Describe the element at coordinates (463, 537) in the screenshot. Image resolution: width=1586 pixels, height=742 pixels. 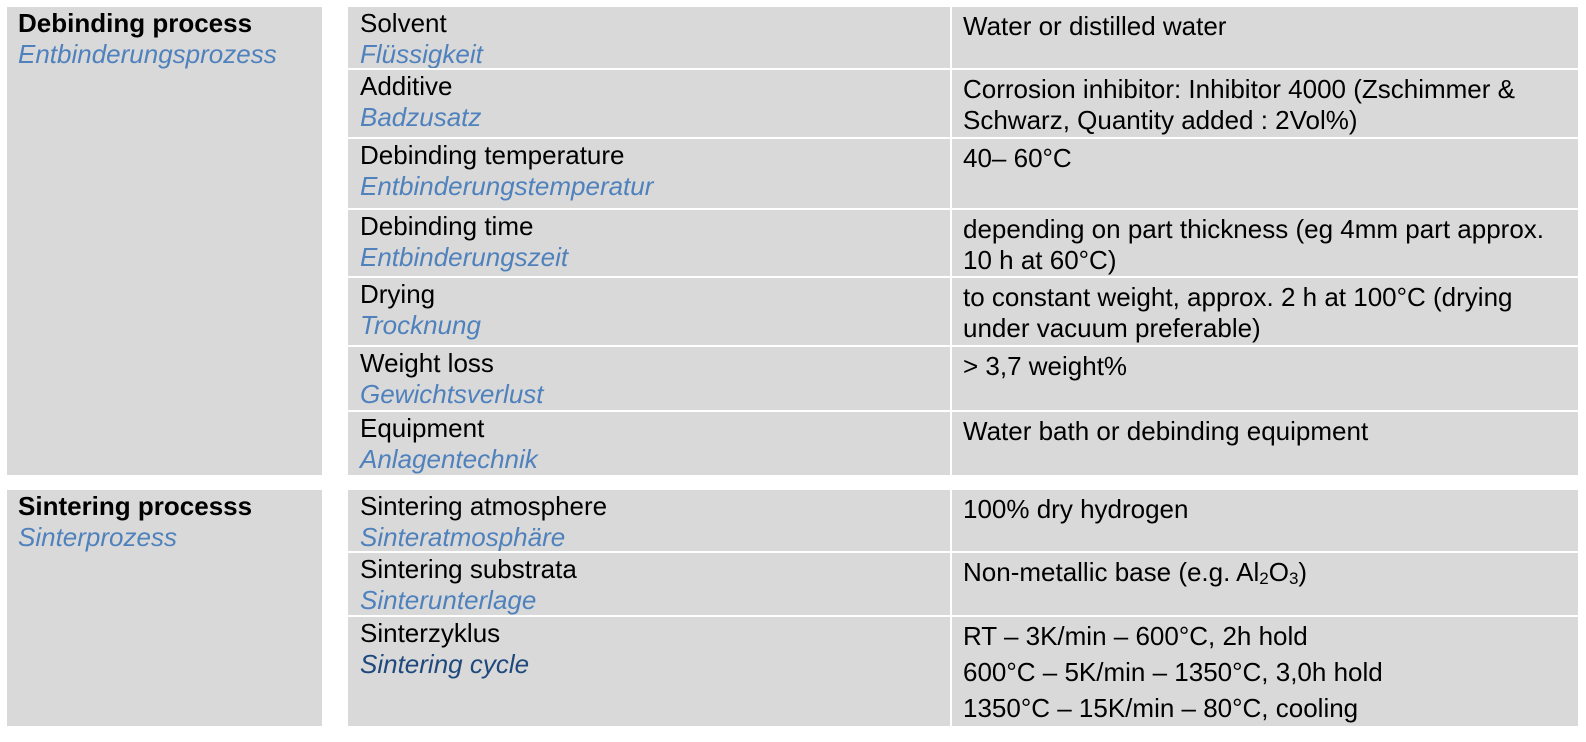
I see `parameter-name-german: Sinteratmosphäre` at that location.